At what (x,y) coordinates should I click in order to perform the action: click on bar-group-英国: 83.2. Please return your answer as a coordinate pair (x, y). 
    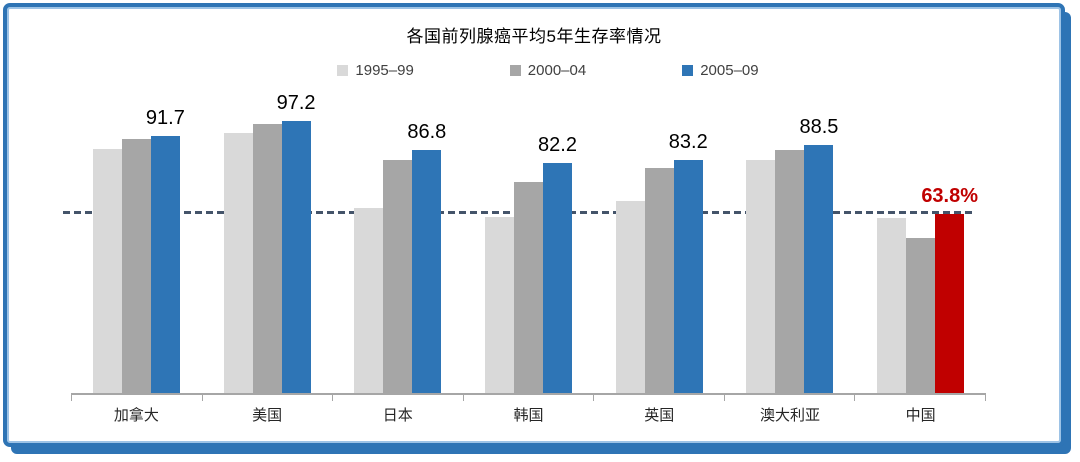
    Looking at the image, I should click on (659, 239).